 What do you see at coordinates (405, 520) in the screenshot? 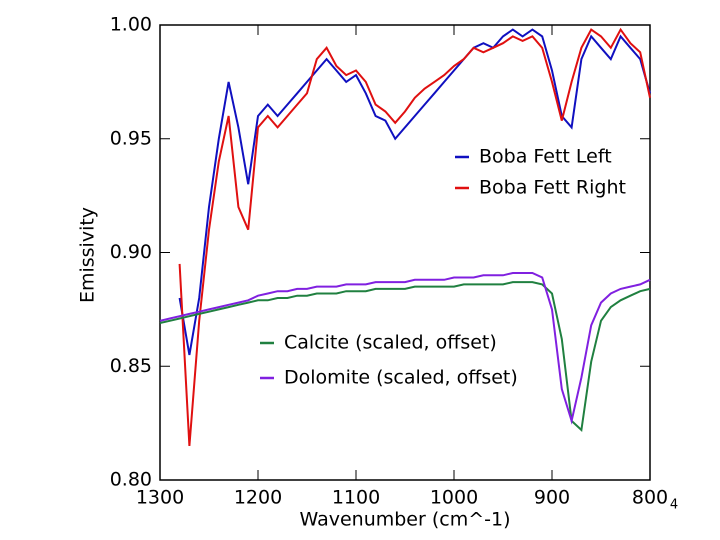
I see `x-axis-label: Wavenumber (cm^-1)` at bounding box center [405, 520].